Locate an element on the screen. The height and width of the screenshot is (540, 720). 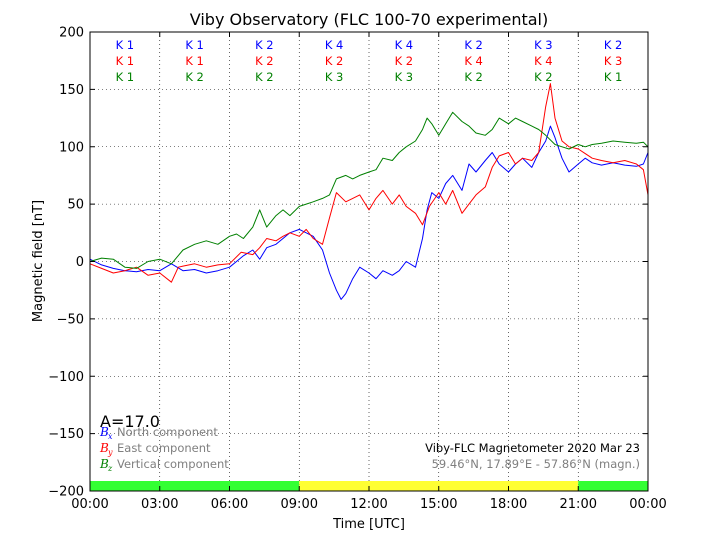
legend-subscript: z is located at coordinates (110, 468).